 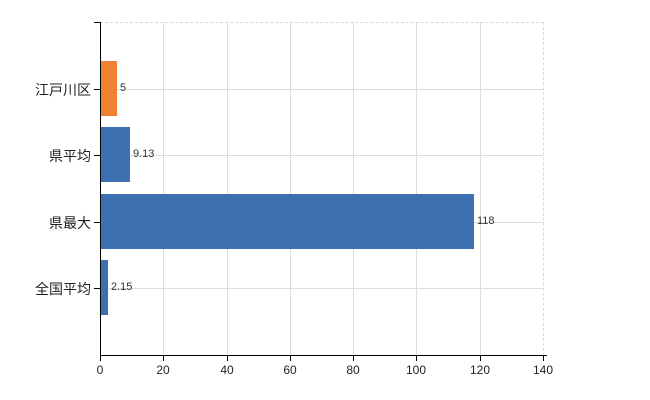 What do you see at coordinates (227, 370) in the screenshot?
I see `x-tick-label: 40` at bounding box center [227, 370].